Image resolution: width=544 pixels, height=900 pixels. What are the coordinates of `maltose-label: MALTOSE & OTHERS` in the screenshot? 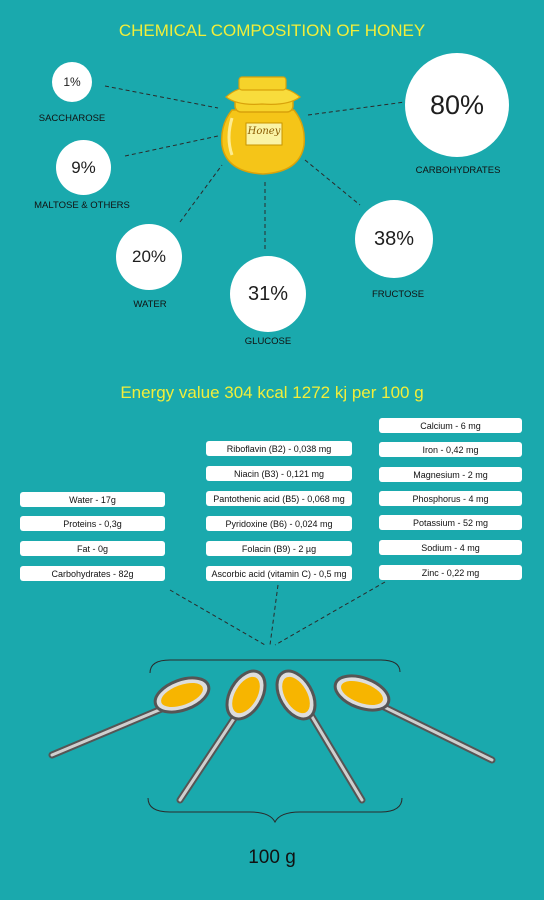 It's located at (82, 205).